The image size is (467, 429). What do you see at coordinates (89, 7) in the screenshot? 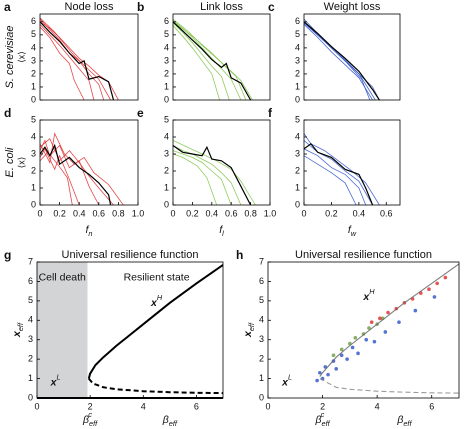
I see `panel-title: Node loss` at bounding box center [89, 7].